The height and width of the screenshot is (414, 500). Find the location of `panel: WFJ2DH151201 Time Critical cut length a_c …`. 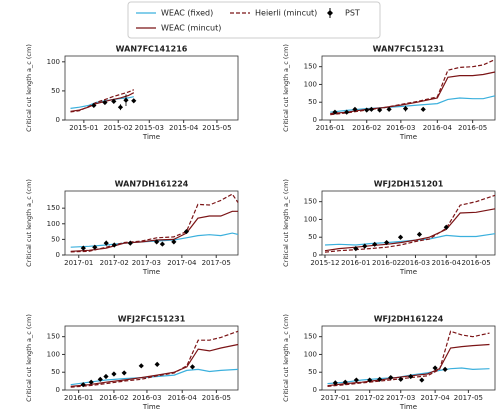

panel: WFJ2DH151201 Time Critical cut length a_c … is located at coordinates (389, 227).